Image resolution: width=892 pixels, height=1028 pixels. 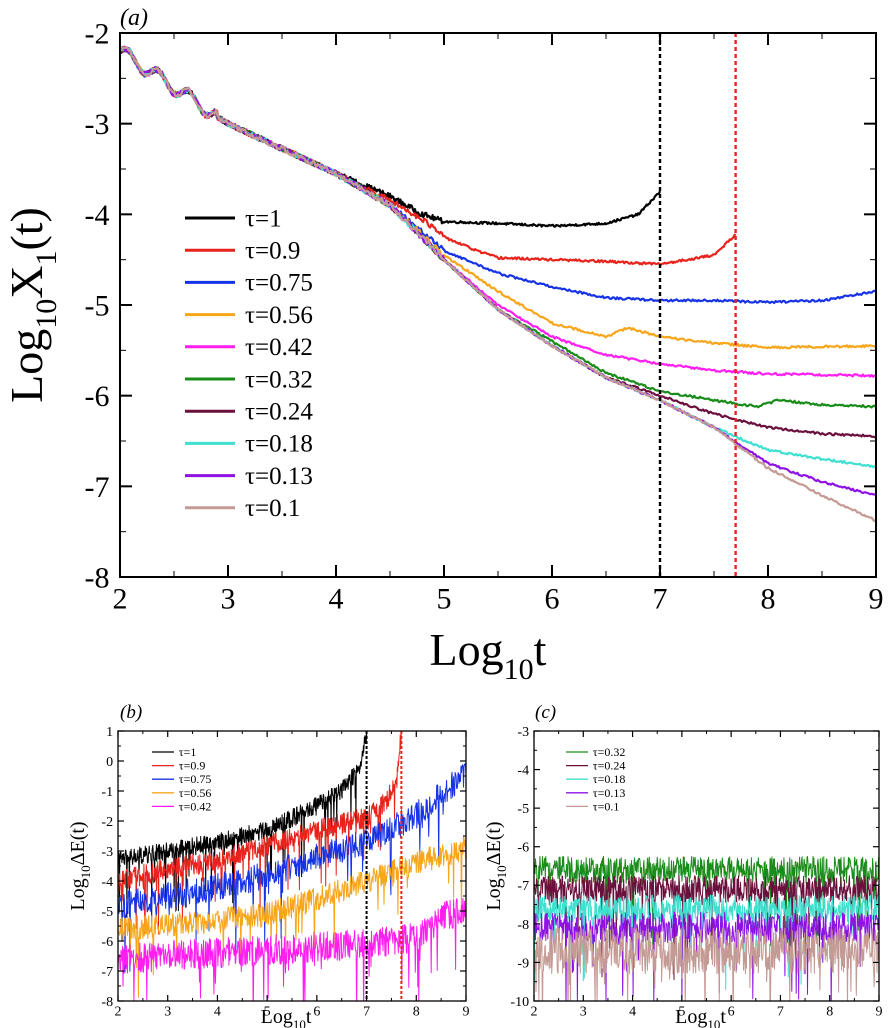 I want to click on y-axis-label: Log10X1(t), so click(x=32, y=305).